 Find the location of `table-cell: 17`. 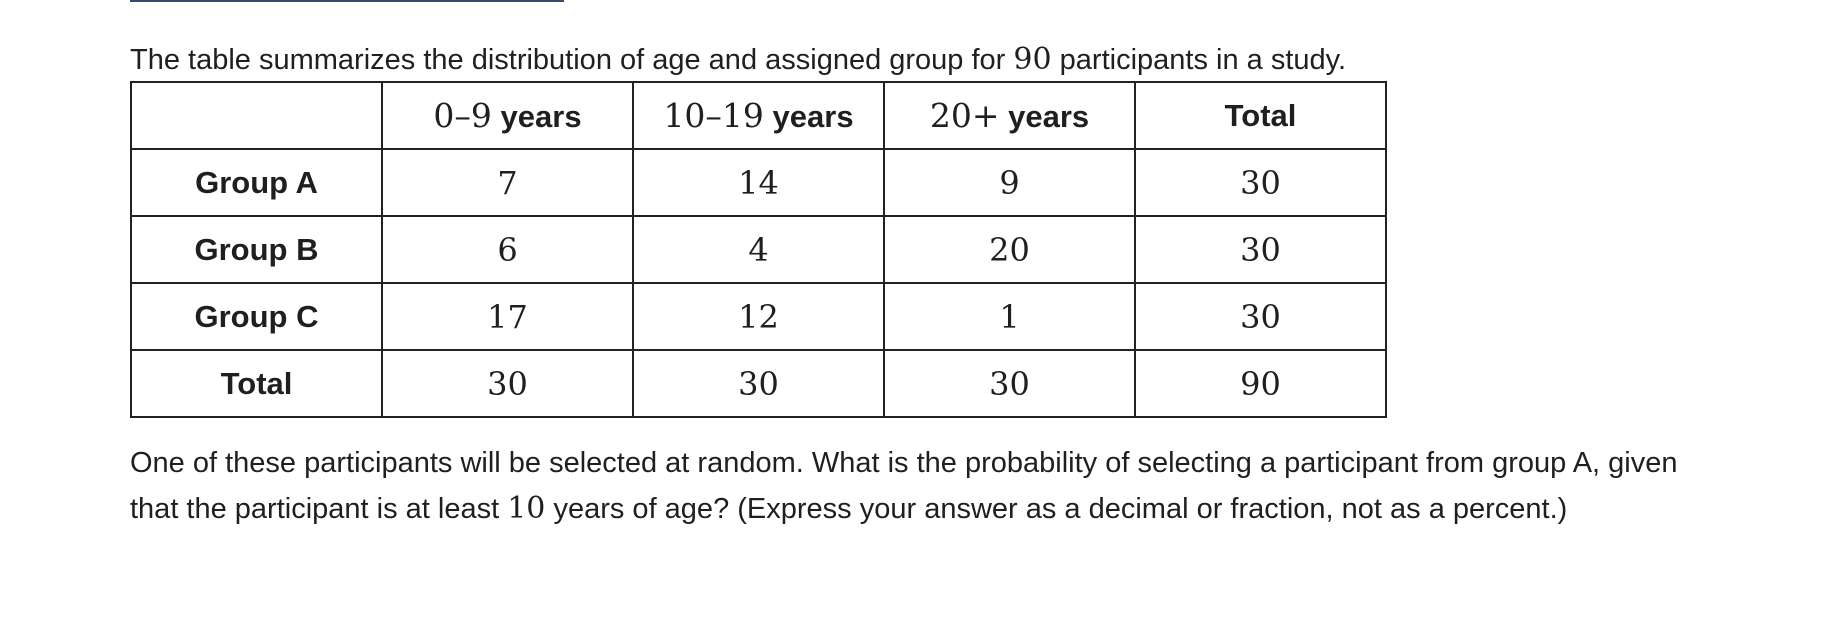

table-cell: 17 is located at coordinates (507, 316).